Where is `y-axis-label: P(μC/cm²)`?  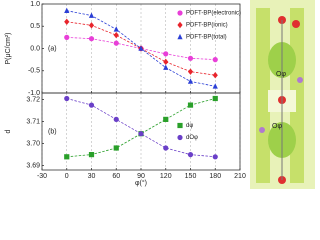
y-axis-label: P(μC/cm²) is located at coordinates (8, 48).